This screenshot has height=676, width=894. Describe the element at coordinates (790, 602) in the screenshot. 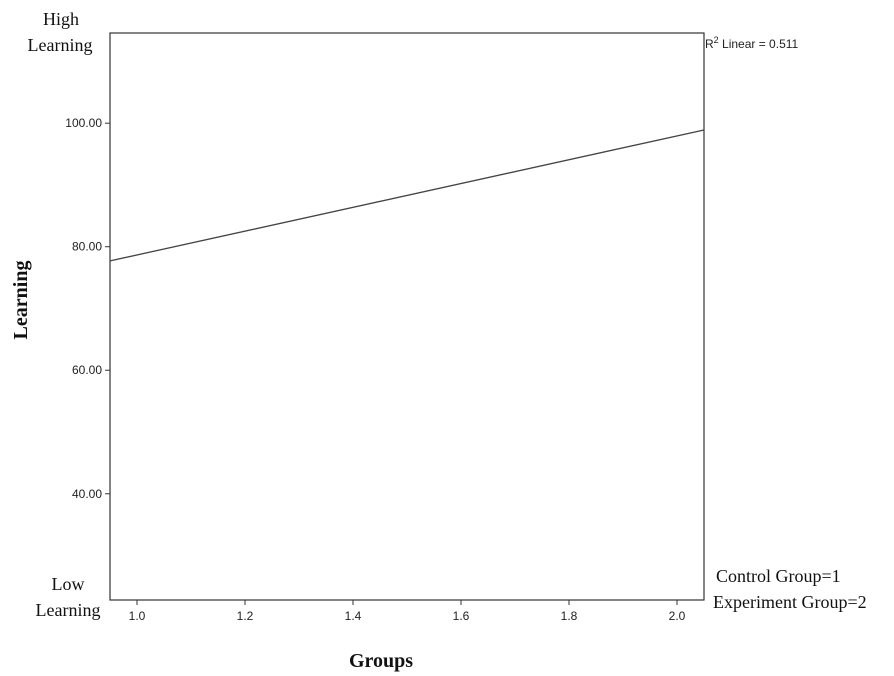

I see `group-legend-line2: Experiment Group=2` at that location.